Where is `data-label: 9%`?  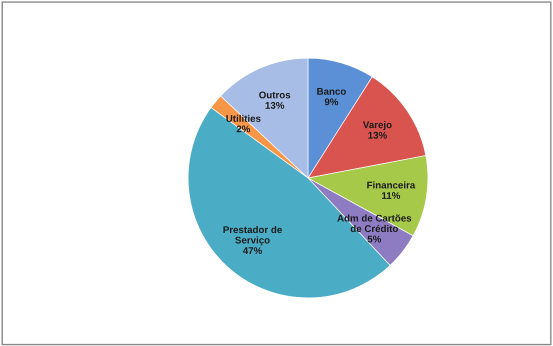 data-label: 9% is located at coordinates (331, 102).